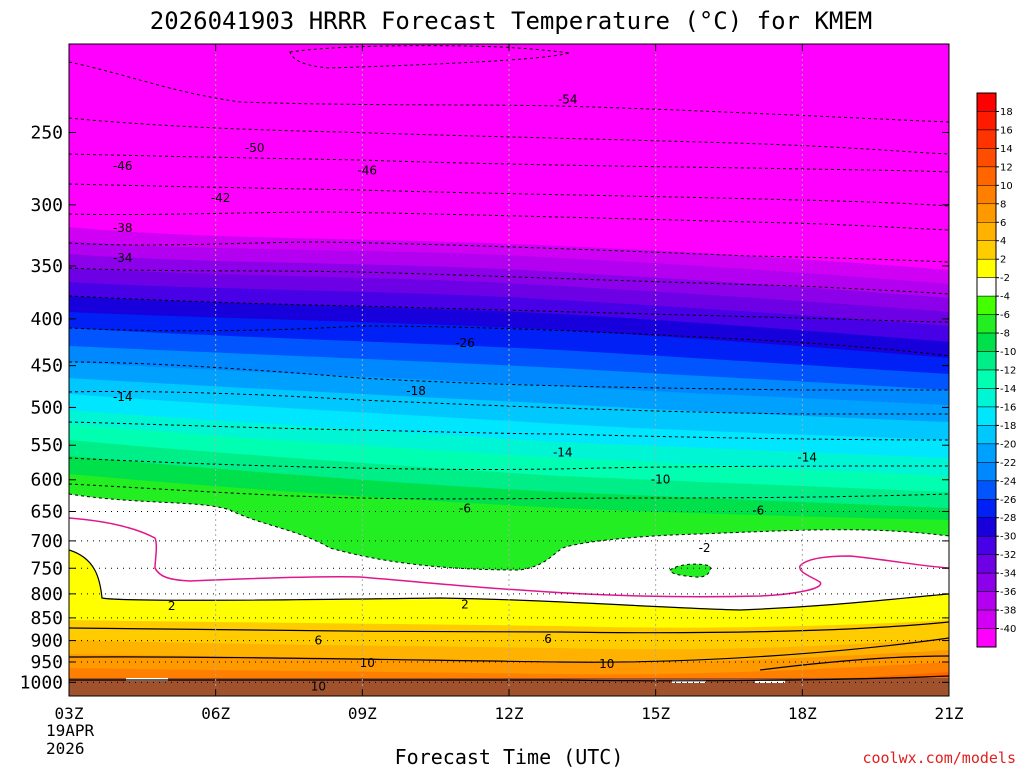 The image size is (1024, 768). What do you see at coordinates (568, 99) in the screenshot?
I see `contour-label: -54` at bounding box center [568, 99].